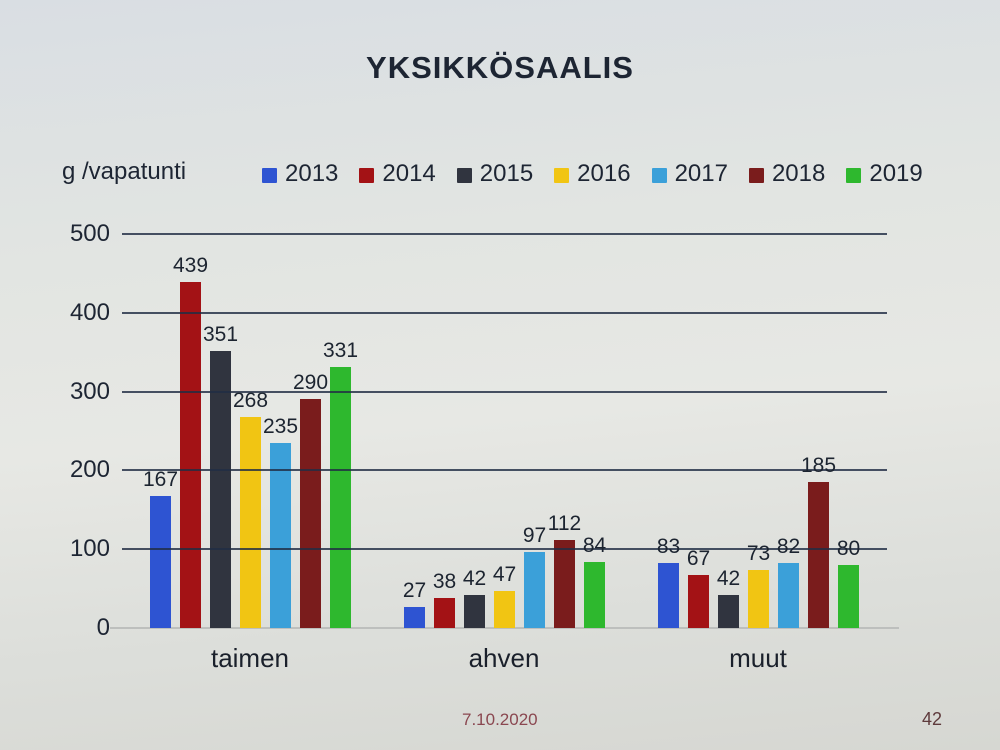 The width and height of the screenshot is (1000, 750). Describe the element at coordinates (89, 470) in the screenshot. I see `y-axis-label-200: 200` at that location.